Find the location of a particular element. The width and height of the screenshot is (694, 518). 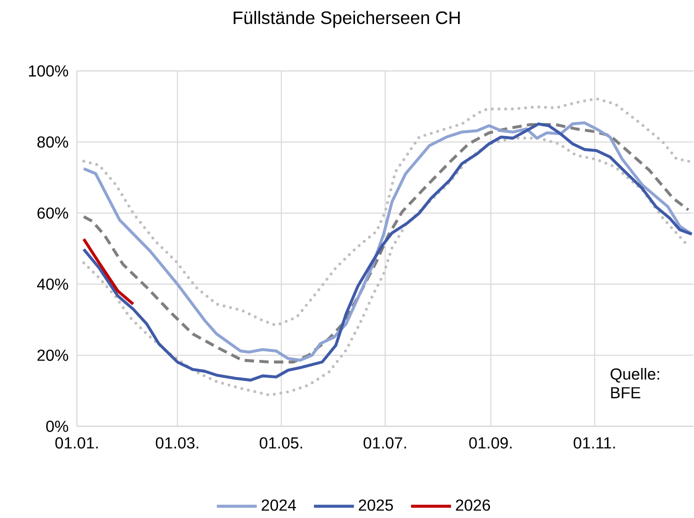

x-tick-label: 01.01. is located at coordinates (76, 442).